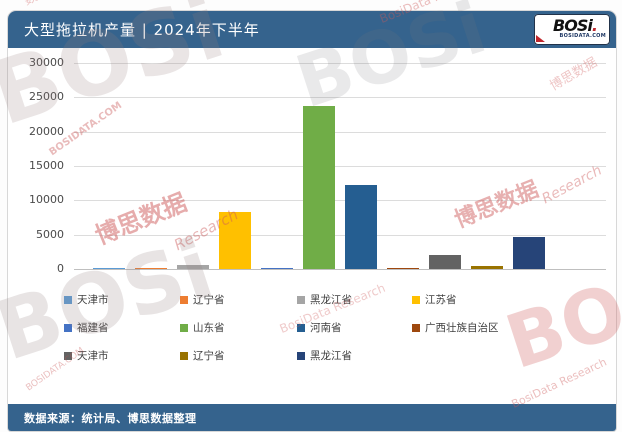 This screenshot has height=432, width=622. I want to click on legend-label: 江苏省, so click(441, 300).